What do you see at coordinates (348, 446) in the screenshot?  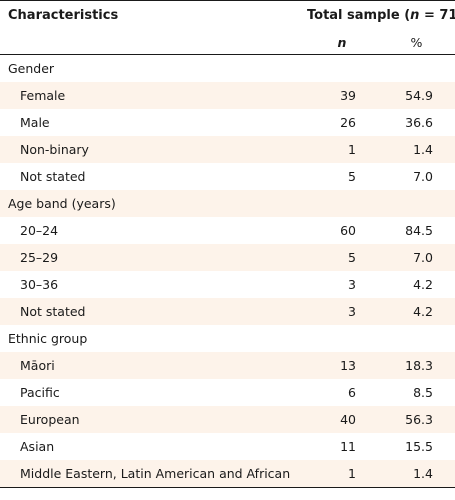 I see `row-count: 11` at bounding box center [348, 446].